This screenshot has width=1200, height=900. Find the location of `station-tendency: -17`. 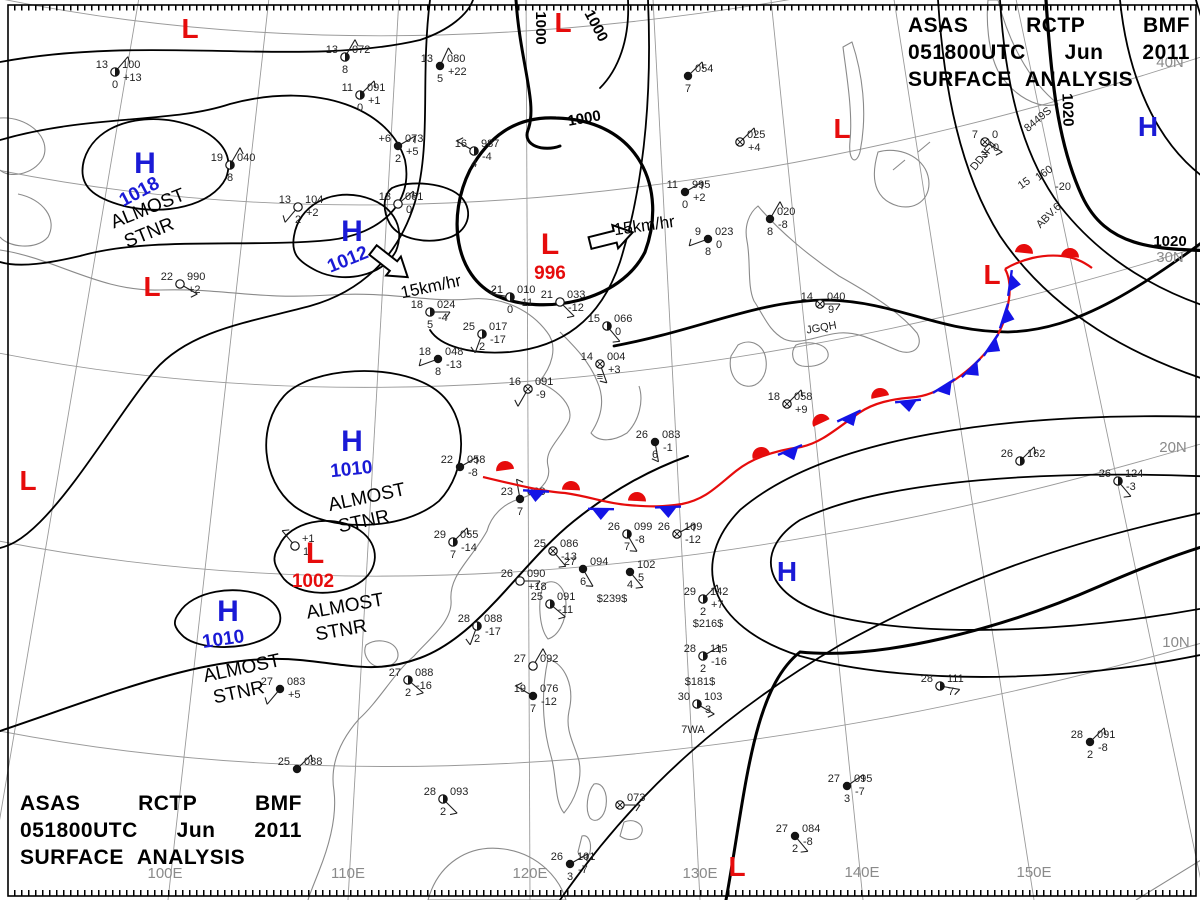

station-tendency: -17 is located at coordinates (493, 632).